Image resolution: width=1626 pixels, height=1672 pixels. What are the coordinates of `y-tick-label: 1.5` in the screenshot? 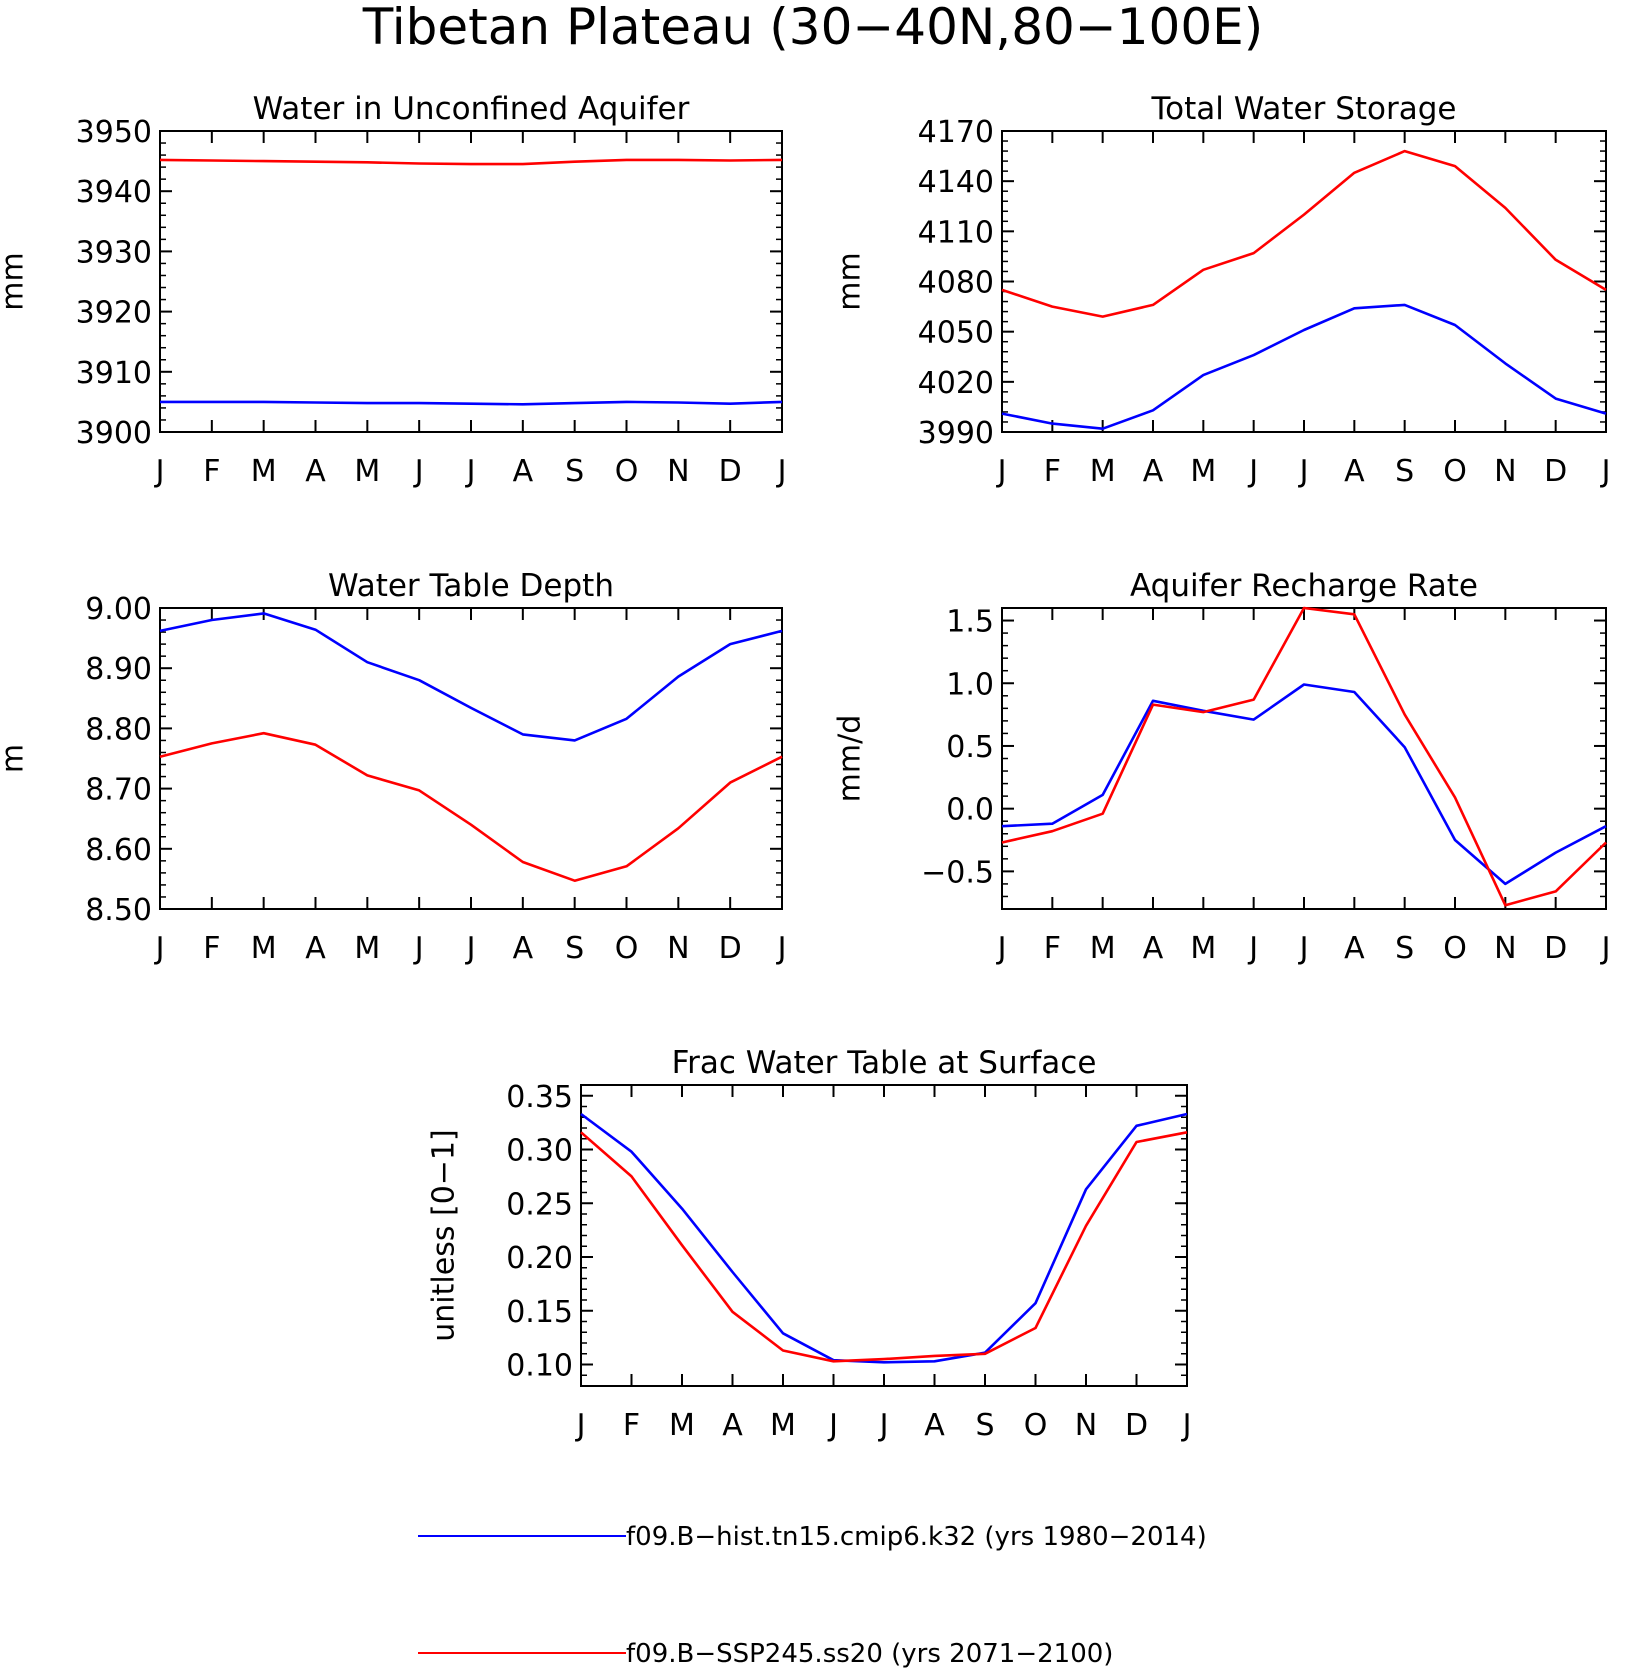 It's located at (970, 622).